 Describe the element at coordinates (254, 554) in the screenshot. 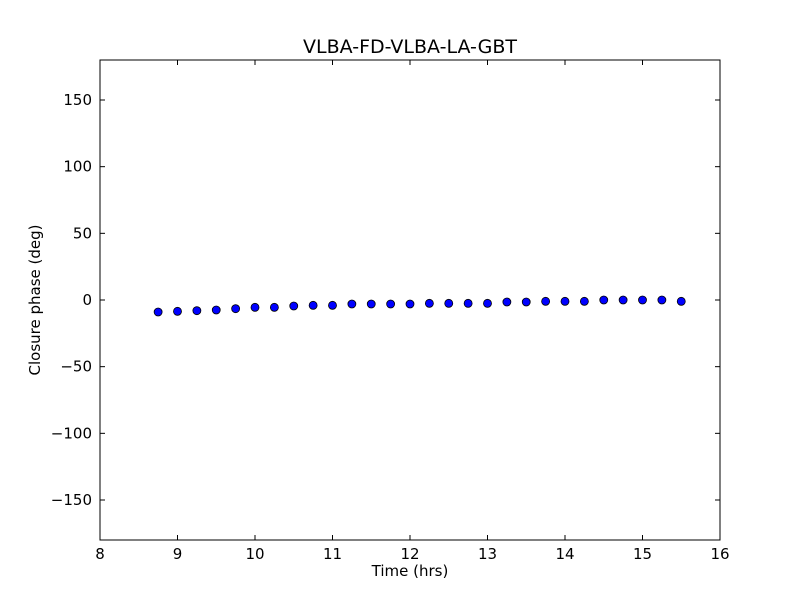

I see `x-tick-label: 10` at that location.